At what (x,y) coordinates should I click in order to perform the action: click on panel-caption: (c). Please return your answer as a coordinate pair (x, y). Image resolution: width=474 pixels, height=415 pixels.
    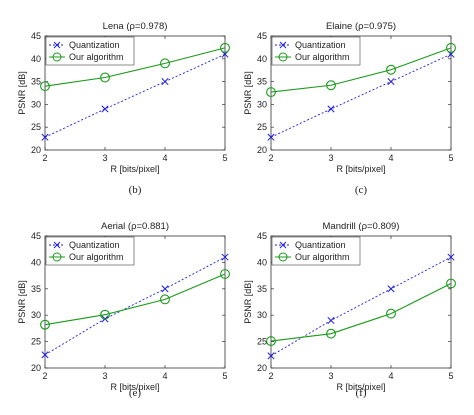
    Looking at the image, I should click on (361, 190).